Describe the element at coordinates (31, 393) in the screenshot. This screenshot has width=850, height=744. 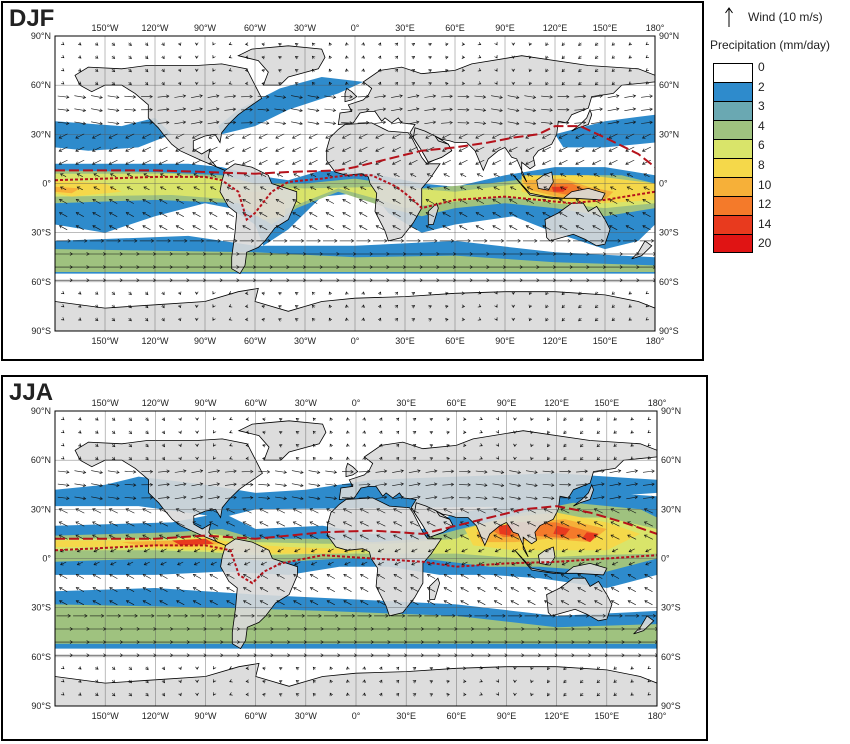
I see `jja-panel-label: JJA` at that location.